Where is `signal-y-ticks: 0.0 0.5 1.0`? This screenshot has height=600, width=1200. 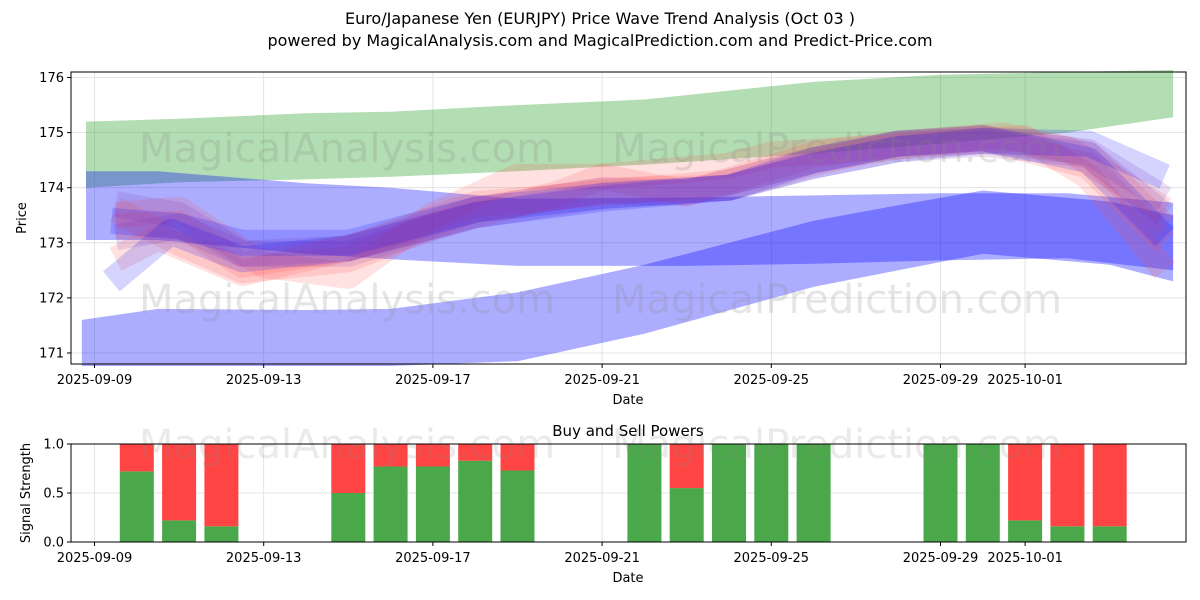
signal-y-ticks: 0.0 0.5 1.0 is located at coordinates (57, 494).